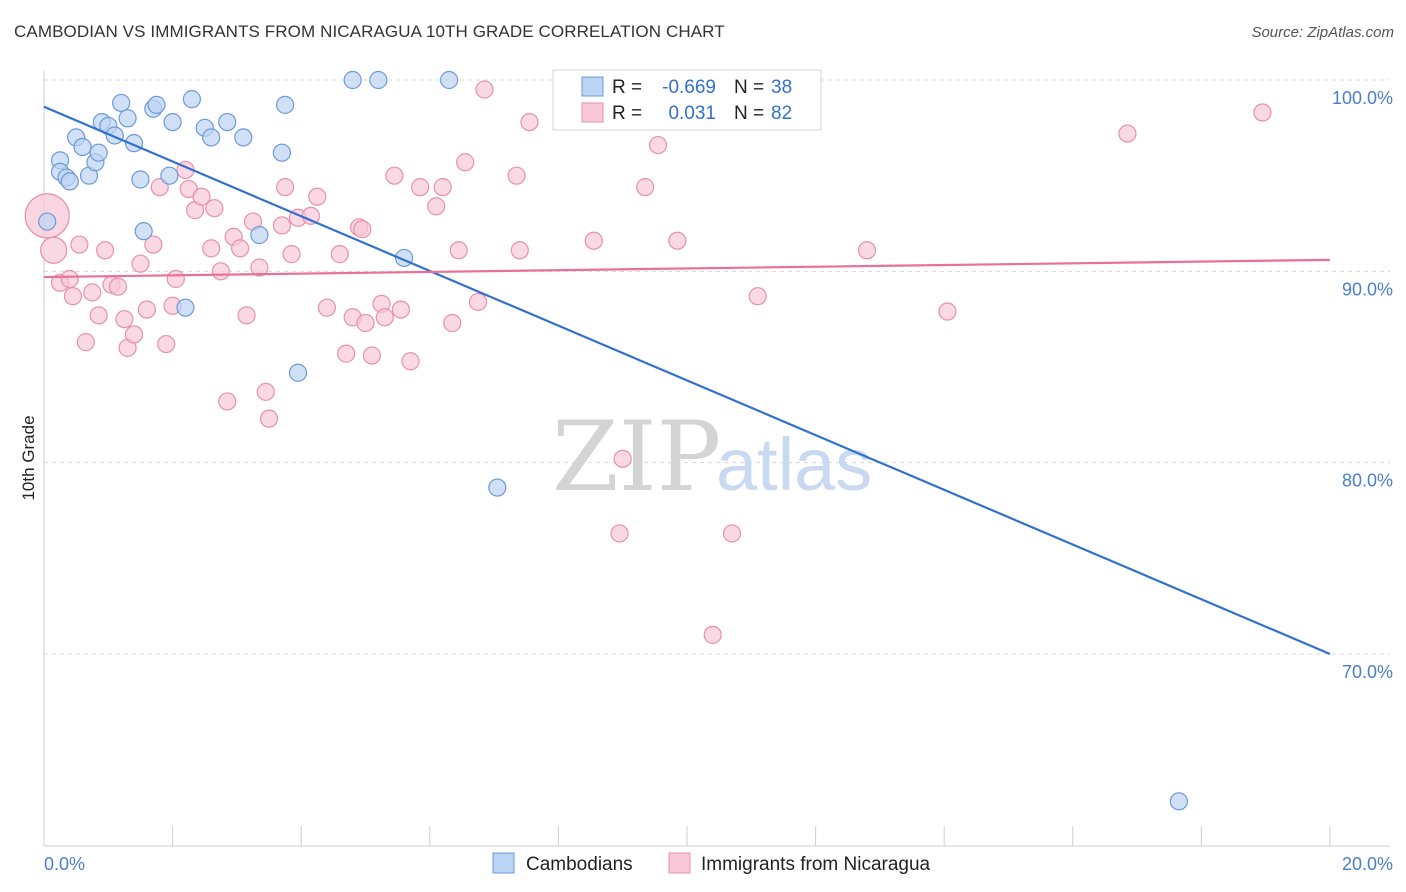  Describe the element at coordinates (592, 112) in the screenshot. I see `stats-swatch-nicaragua` at that location.